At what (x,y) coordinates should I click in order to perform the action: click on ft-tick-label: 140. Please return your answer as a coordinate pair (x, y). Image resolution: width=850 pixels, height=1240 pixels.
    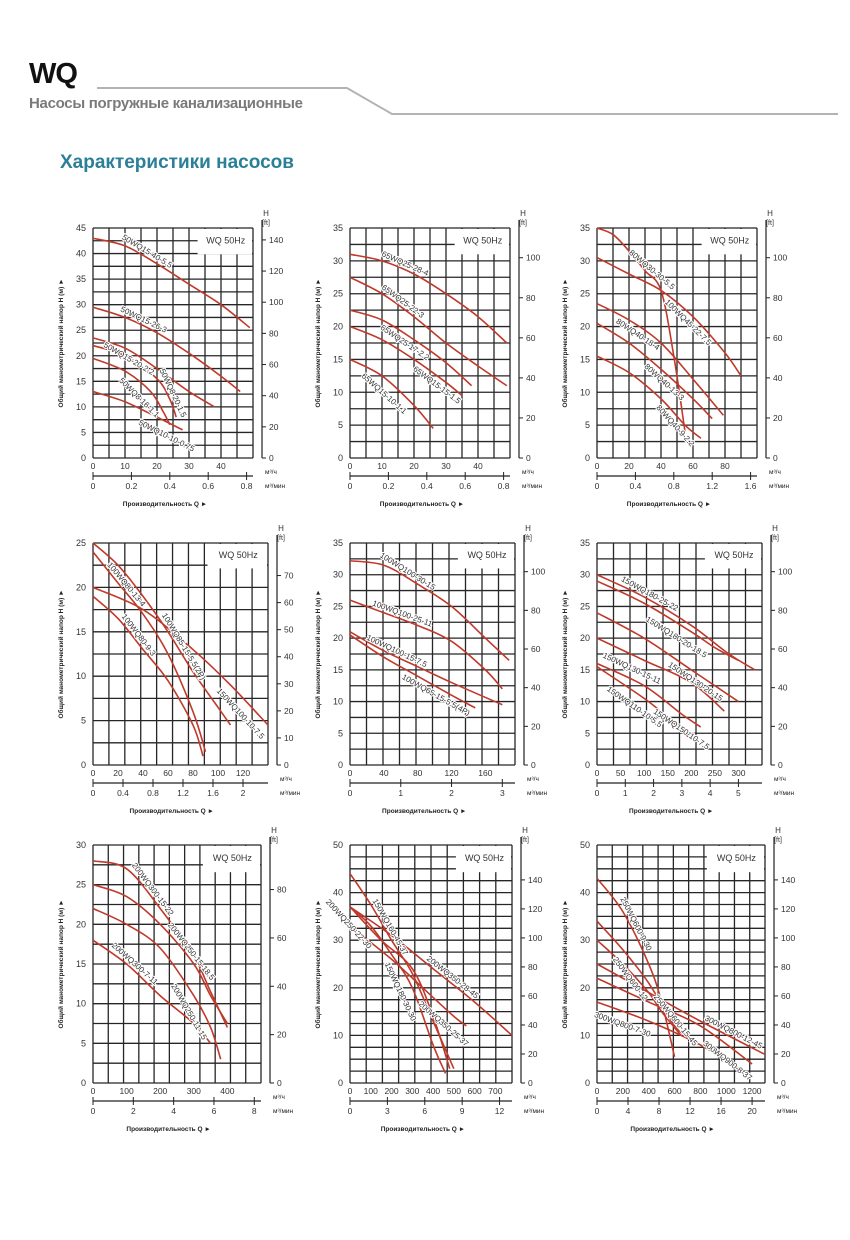
    Looking at the image, I should click on (276, 240).